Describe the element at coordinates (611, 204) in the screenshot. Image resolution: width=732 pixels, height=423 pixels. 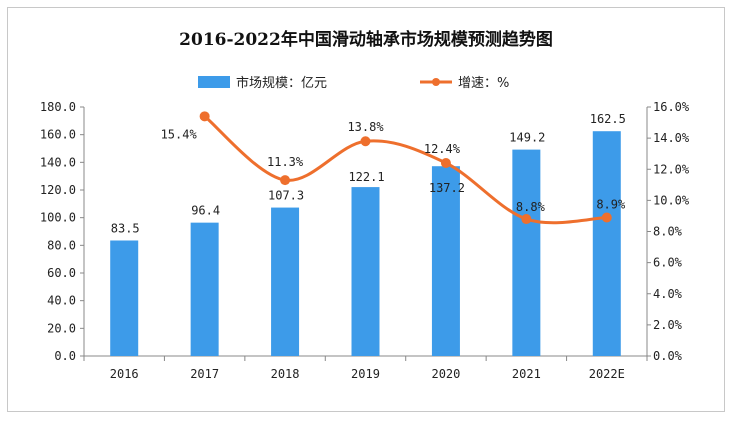
I see `line-data-label: 8.9%` at that location.